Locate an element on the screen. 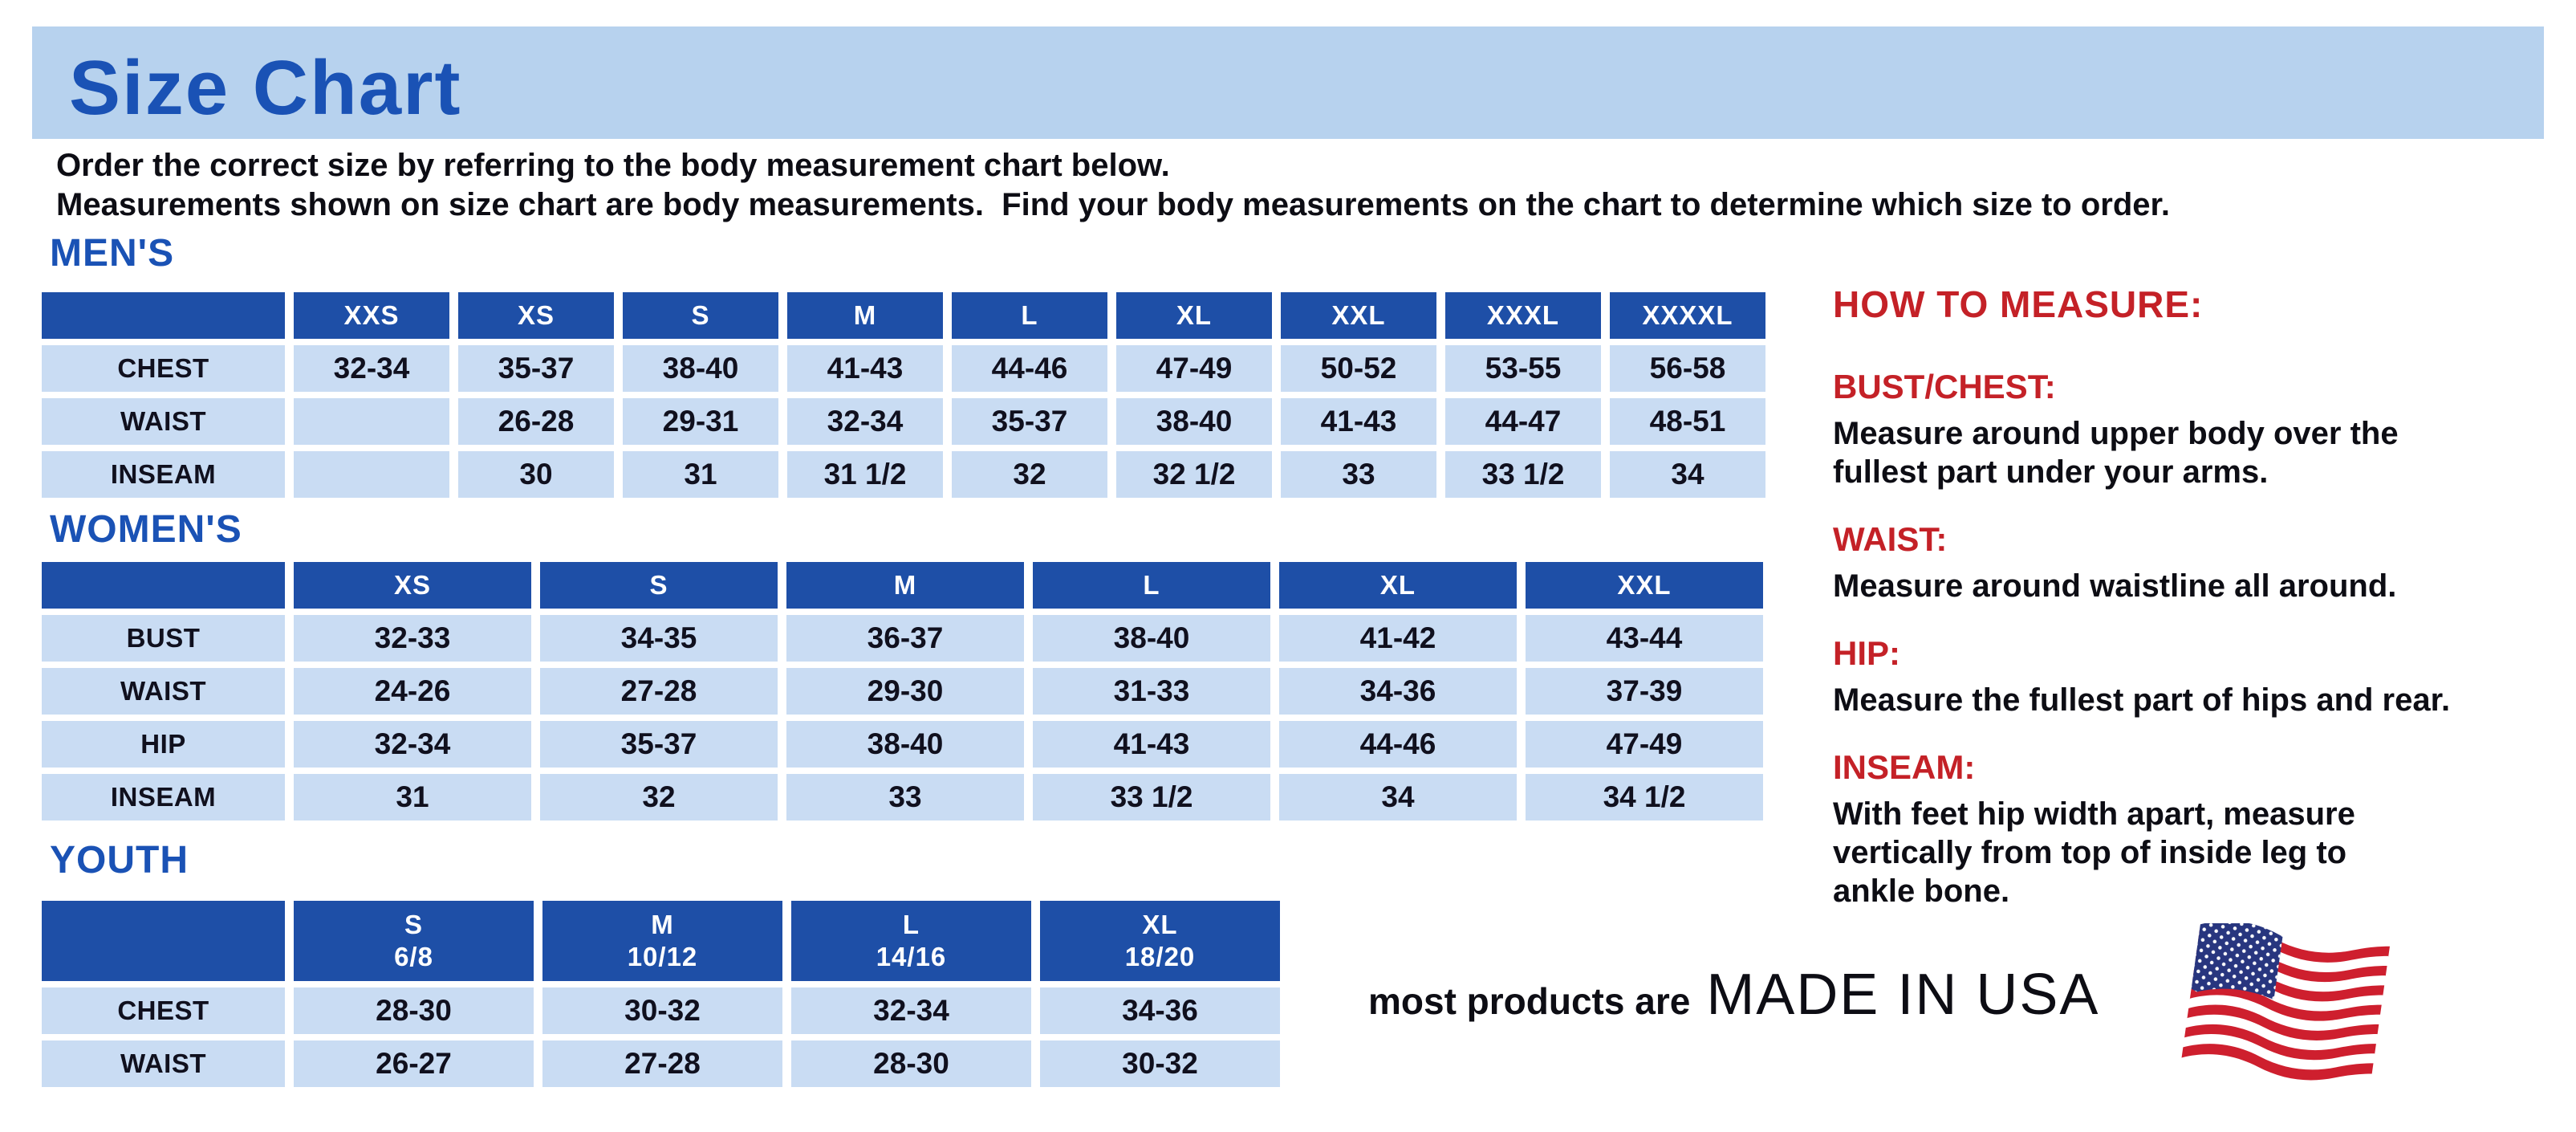 The image size is (2576, 1132). column-header-l: L 14/16 is located at coordinates (911, 941).